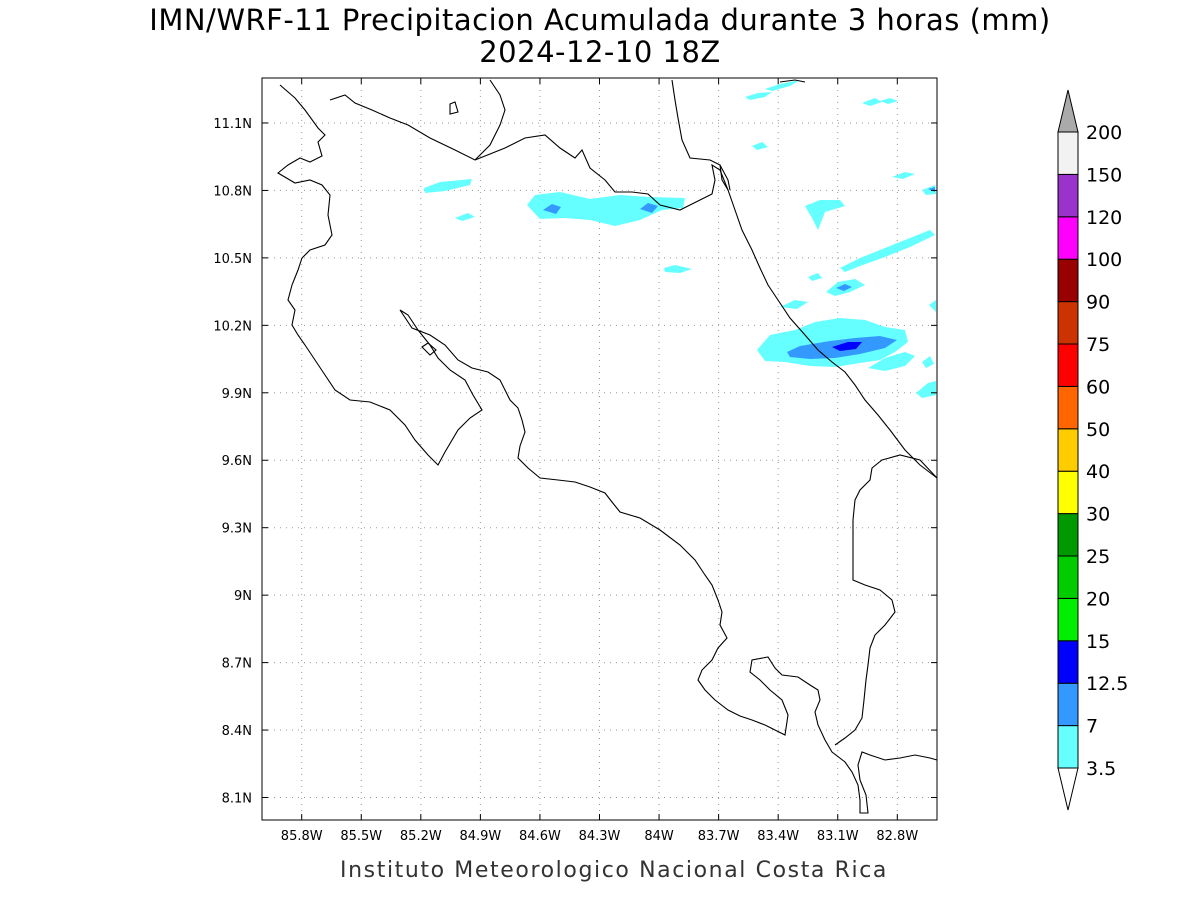 The height and width of the screenshot is (900, 1200). What do you see at coordinates (1098, 557) in the screenshot?
I see `colorbar-label: 25` at bounding box center [1098, 557].